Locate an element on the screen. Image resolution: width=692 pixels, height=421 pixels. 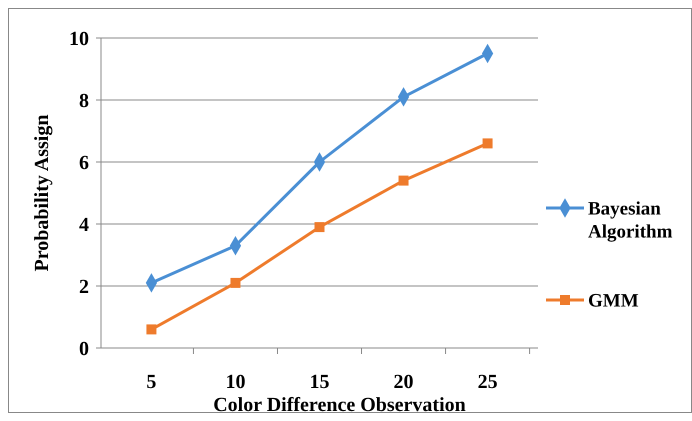
y-tick-label: 0 is located at coordinates (84, 349).